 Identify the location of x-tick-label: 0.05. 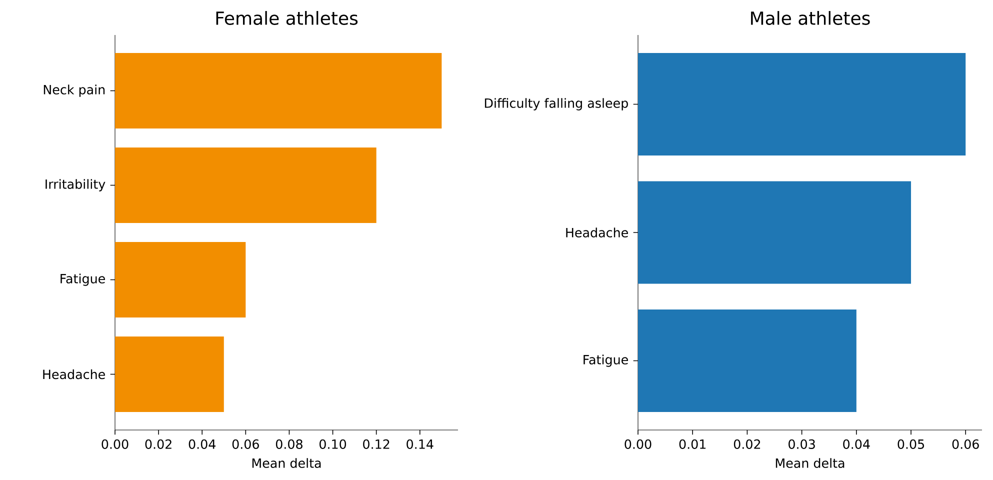
(911, 444).